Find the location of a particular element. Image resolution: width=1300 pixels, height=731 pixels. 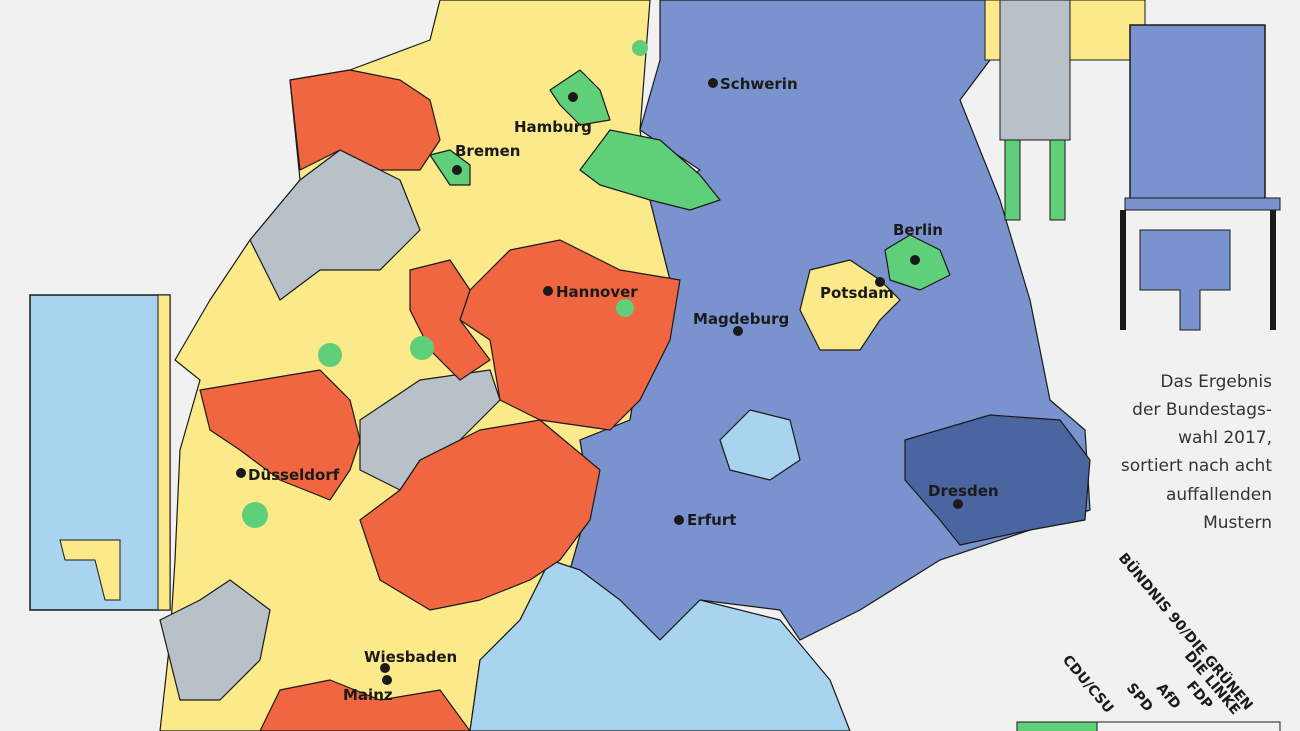

city-label: Hannover is located at coordinates (597, 292).